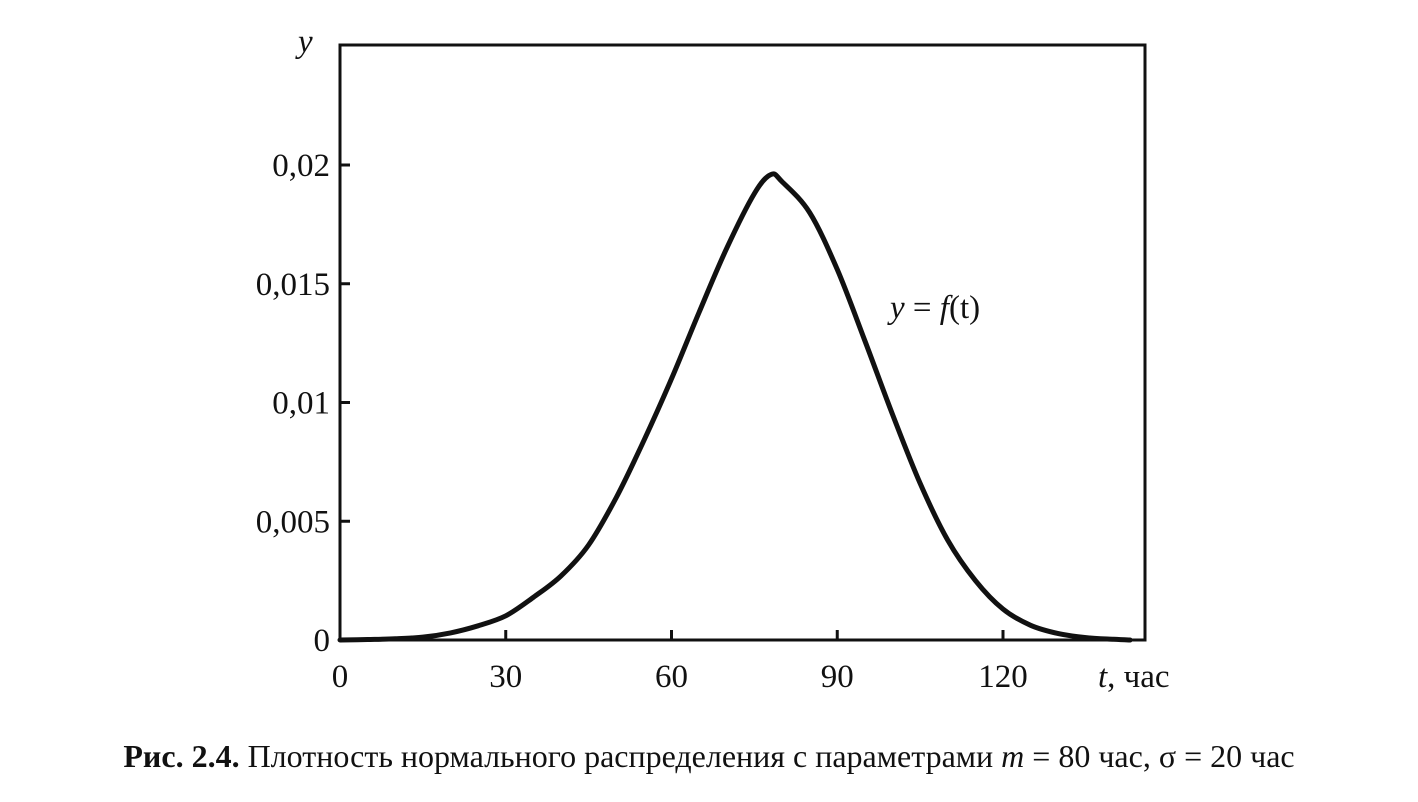 The height and width of the screenshot is (802, 1418). What do you see at coordinates (505, 677) in the screenshot?
I see `x-tick-label: 30` at bounding box center [505, 677].